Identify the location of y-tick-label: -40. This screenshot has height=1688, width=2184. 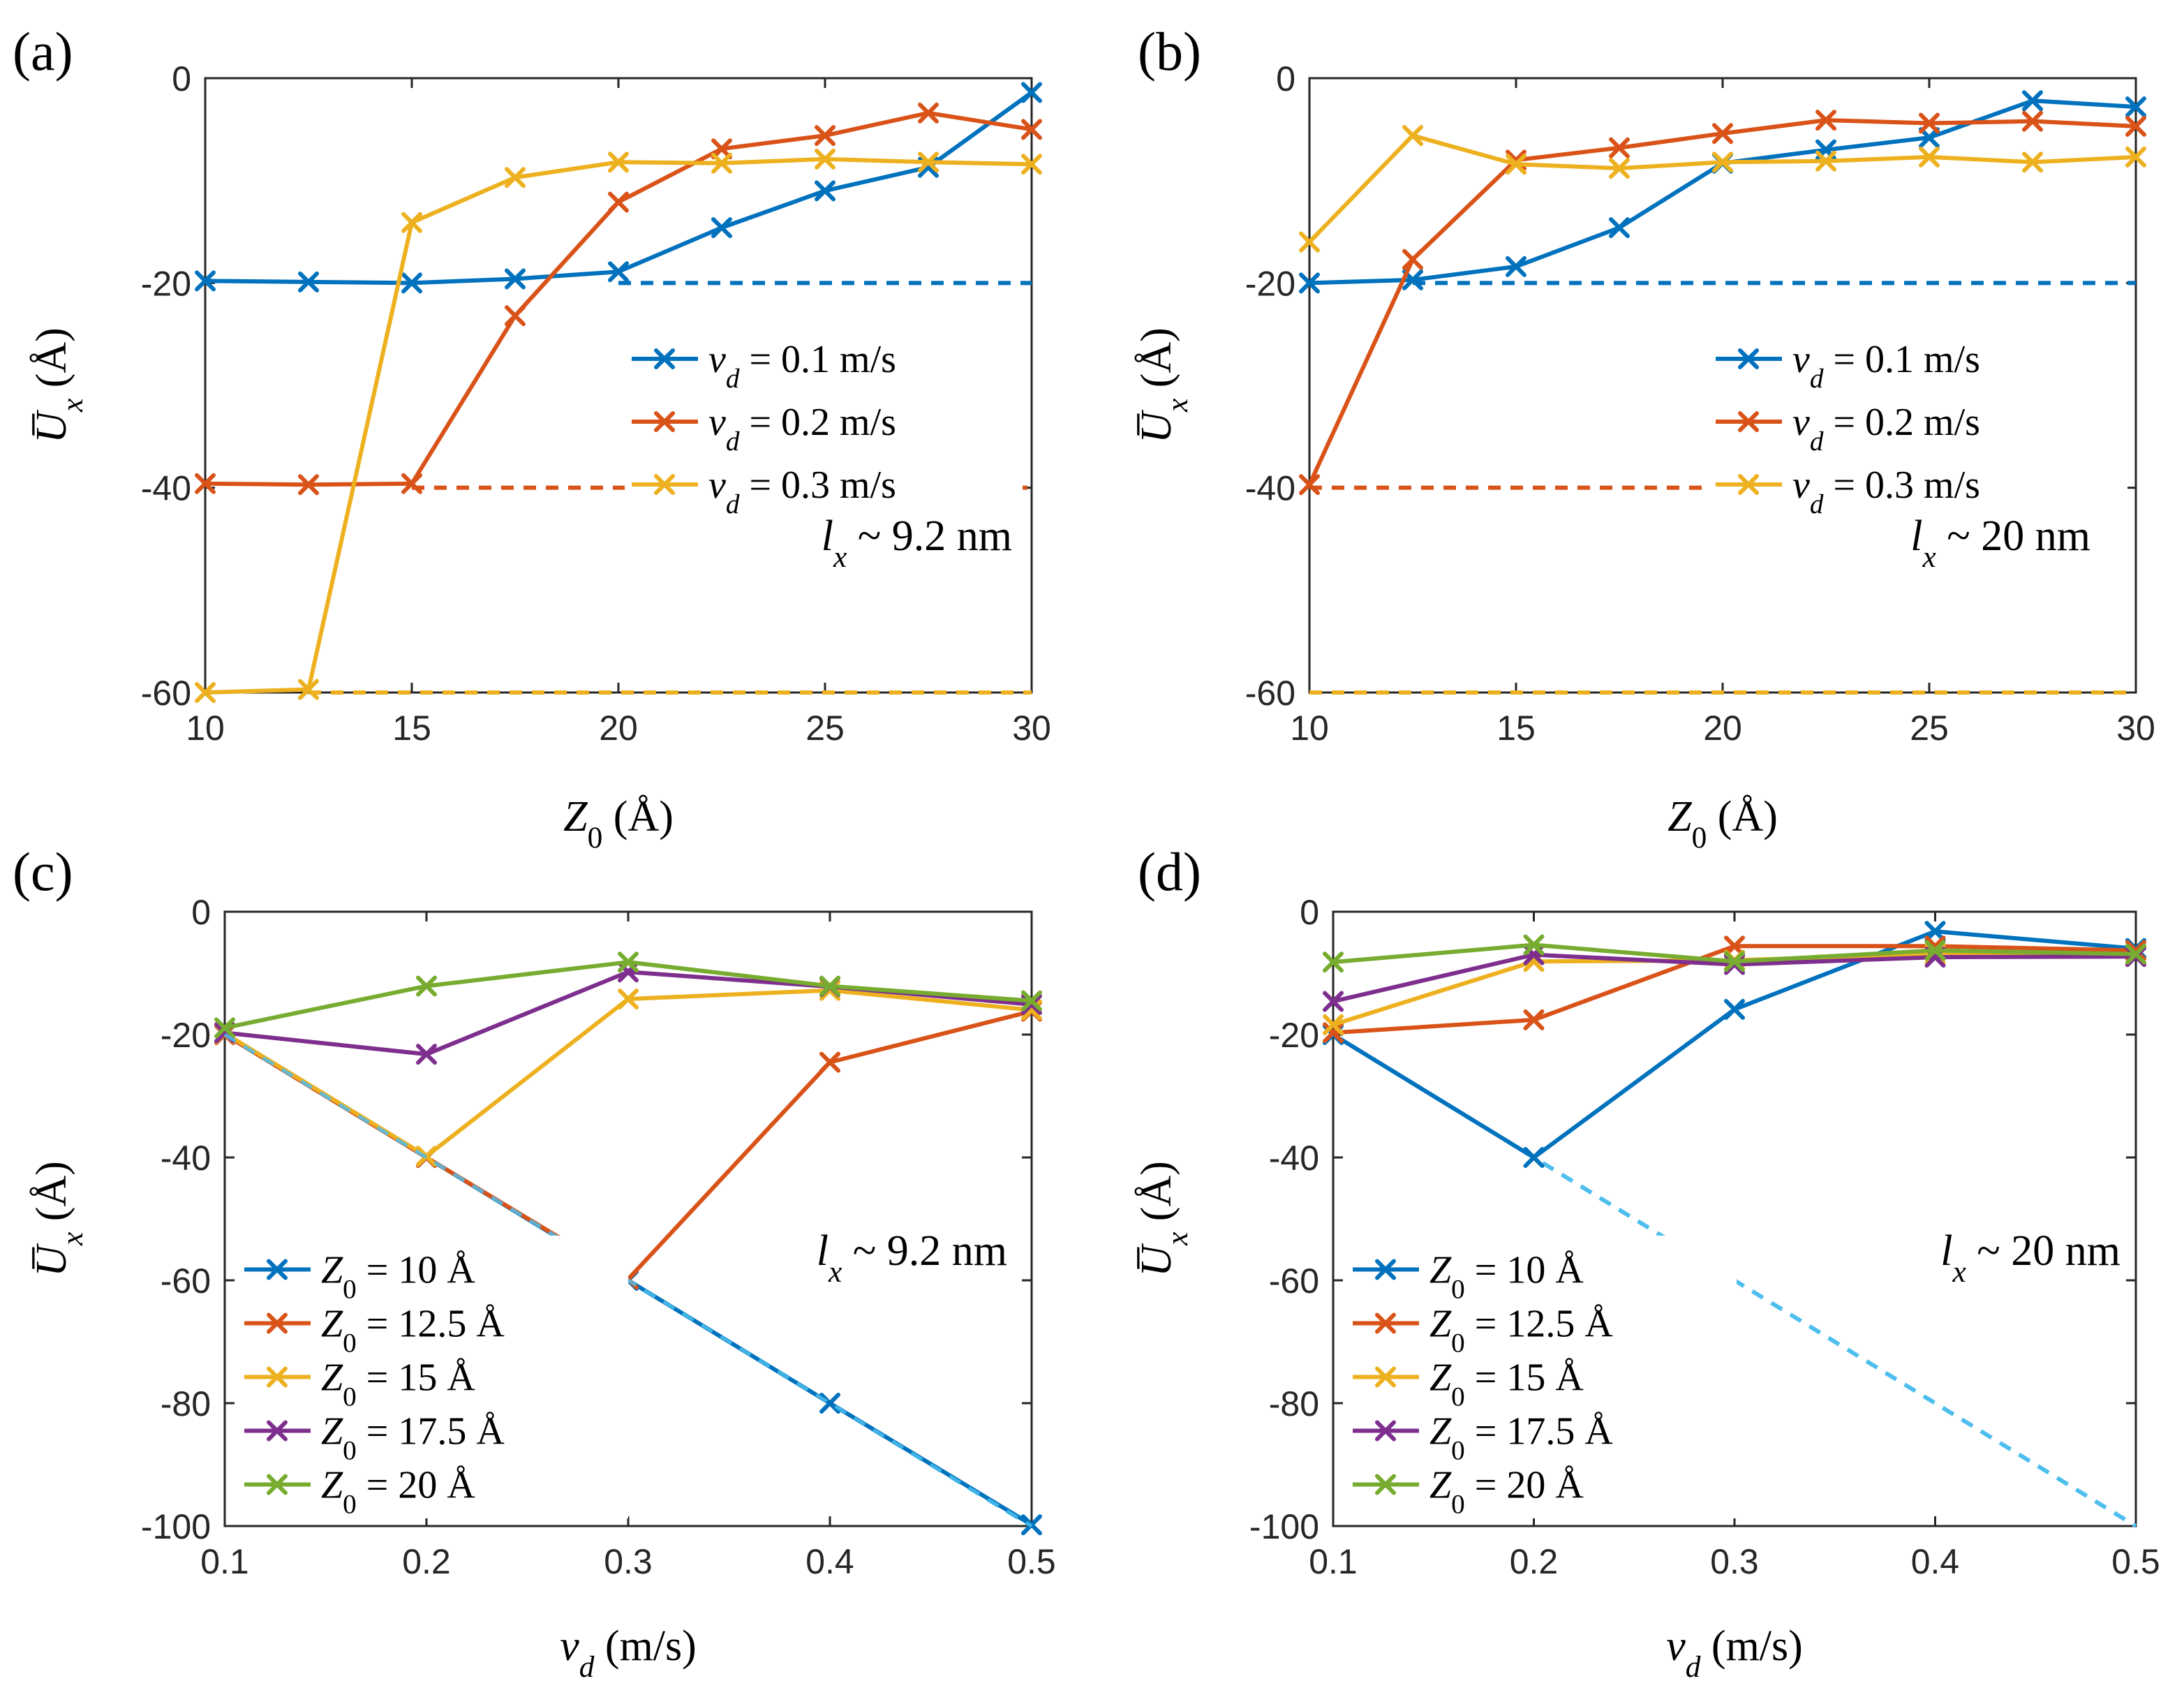
(1294, 1158).